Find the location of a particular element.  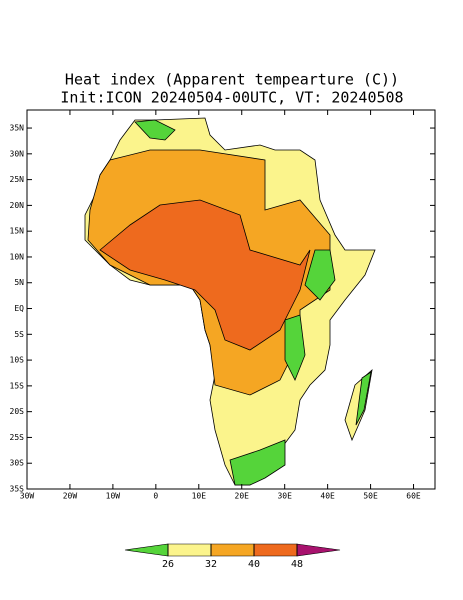

x-tick-label: 20E is located at coordinates (242, 496).